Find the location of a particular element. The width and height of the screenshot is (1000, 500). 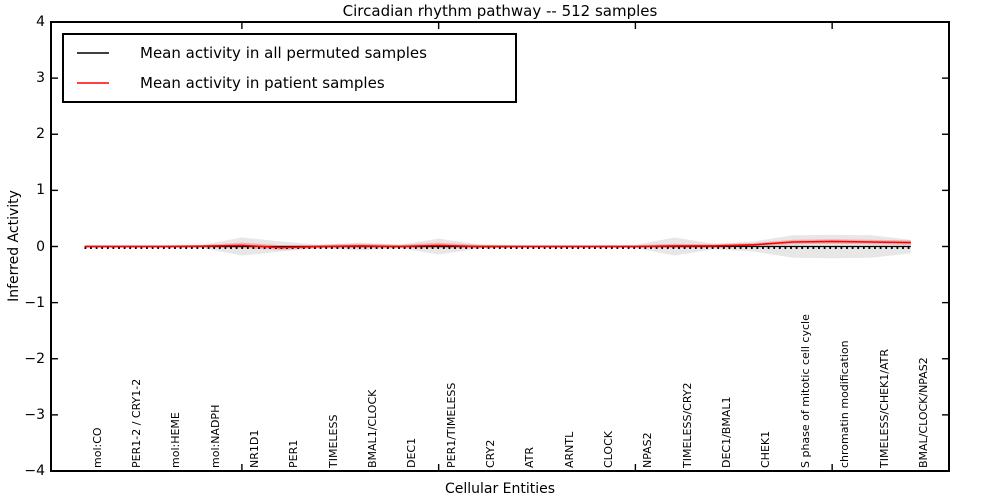

legend-label-patient: Mean activity in patient samples is located at coordinates (262, 83).